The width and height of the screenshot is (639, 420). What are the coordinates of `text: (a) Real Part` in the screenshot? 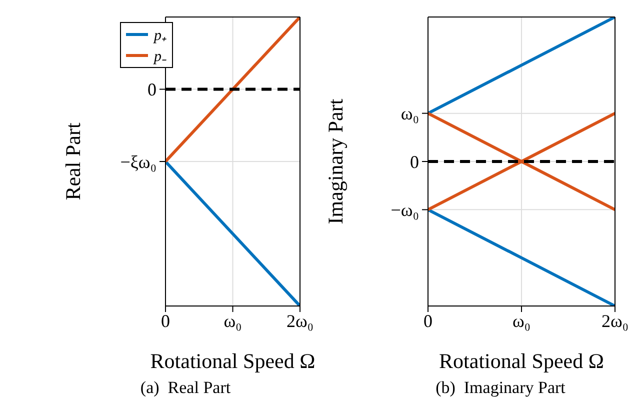 It's located at (185, 388).